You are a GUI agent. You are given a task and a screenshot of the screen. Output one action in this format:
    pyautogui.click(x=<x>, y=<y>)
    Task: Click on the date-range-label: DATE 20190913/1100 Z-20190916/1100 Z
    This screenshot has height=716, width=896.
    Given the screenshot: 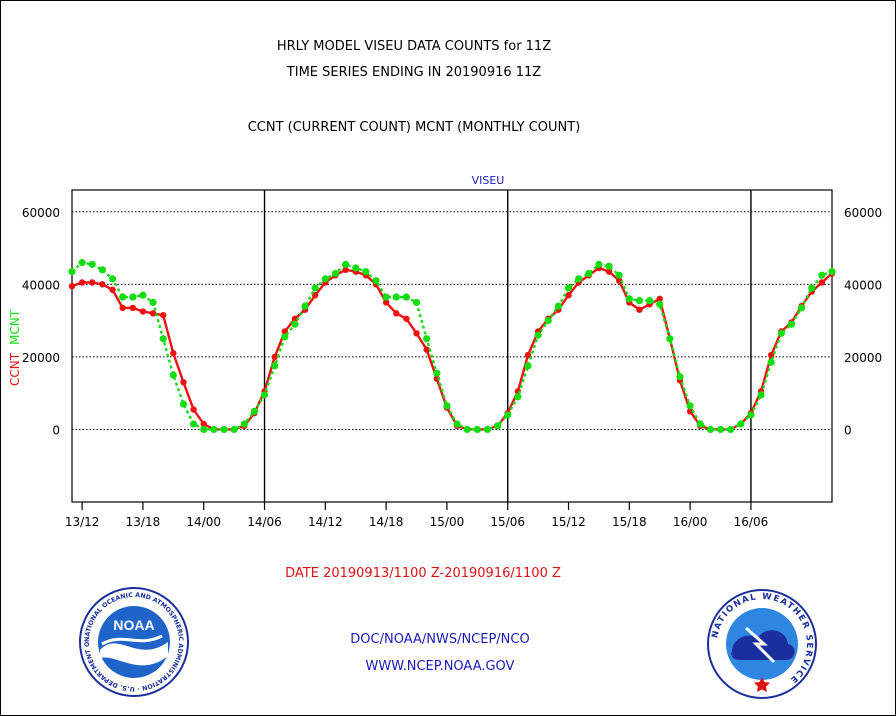 What is the action you would take?
    pyautogui.click(x=423, y=573)
    